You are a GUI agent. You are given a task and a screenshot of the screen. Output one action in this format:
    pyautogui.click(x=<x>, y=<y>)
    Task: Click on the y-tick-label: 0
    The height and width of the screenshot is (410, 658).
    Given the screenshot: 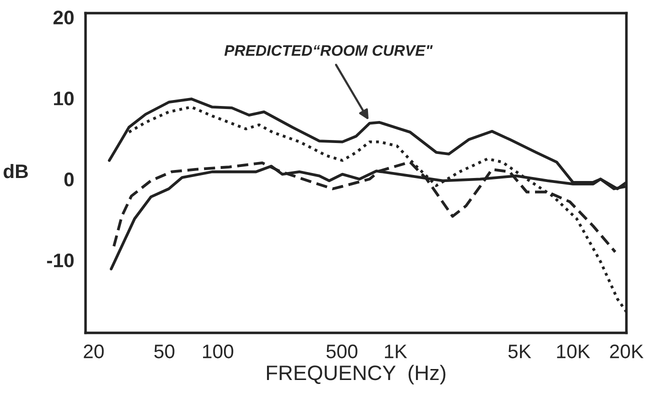 What is the action you would take?
    pyautogui.click(x=69, y=179)
    